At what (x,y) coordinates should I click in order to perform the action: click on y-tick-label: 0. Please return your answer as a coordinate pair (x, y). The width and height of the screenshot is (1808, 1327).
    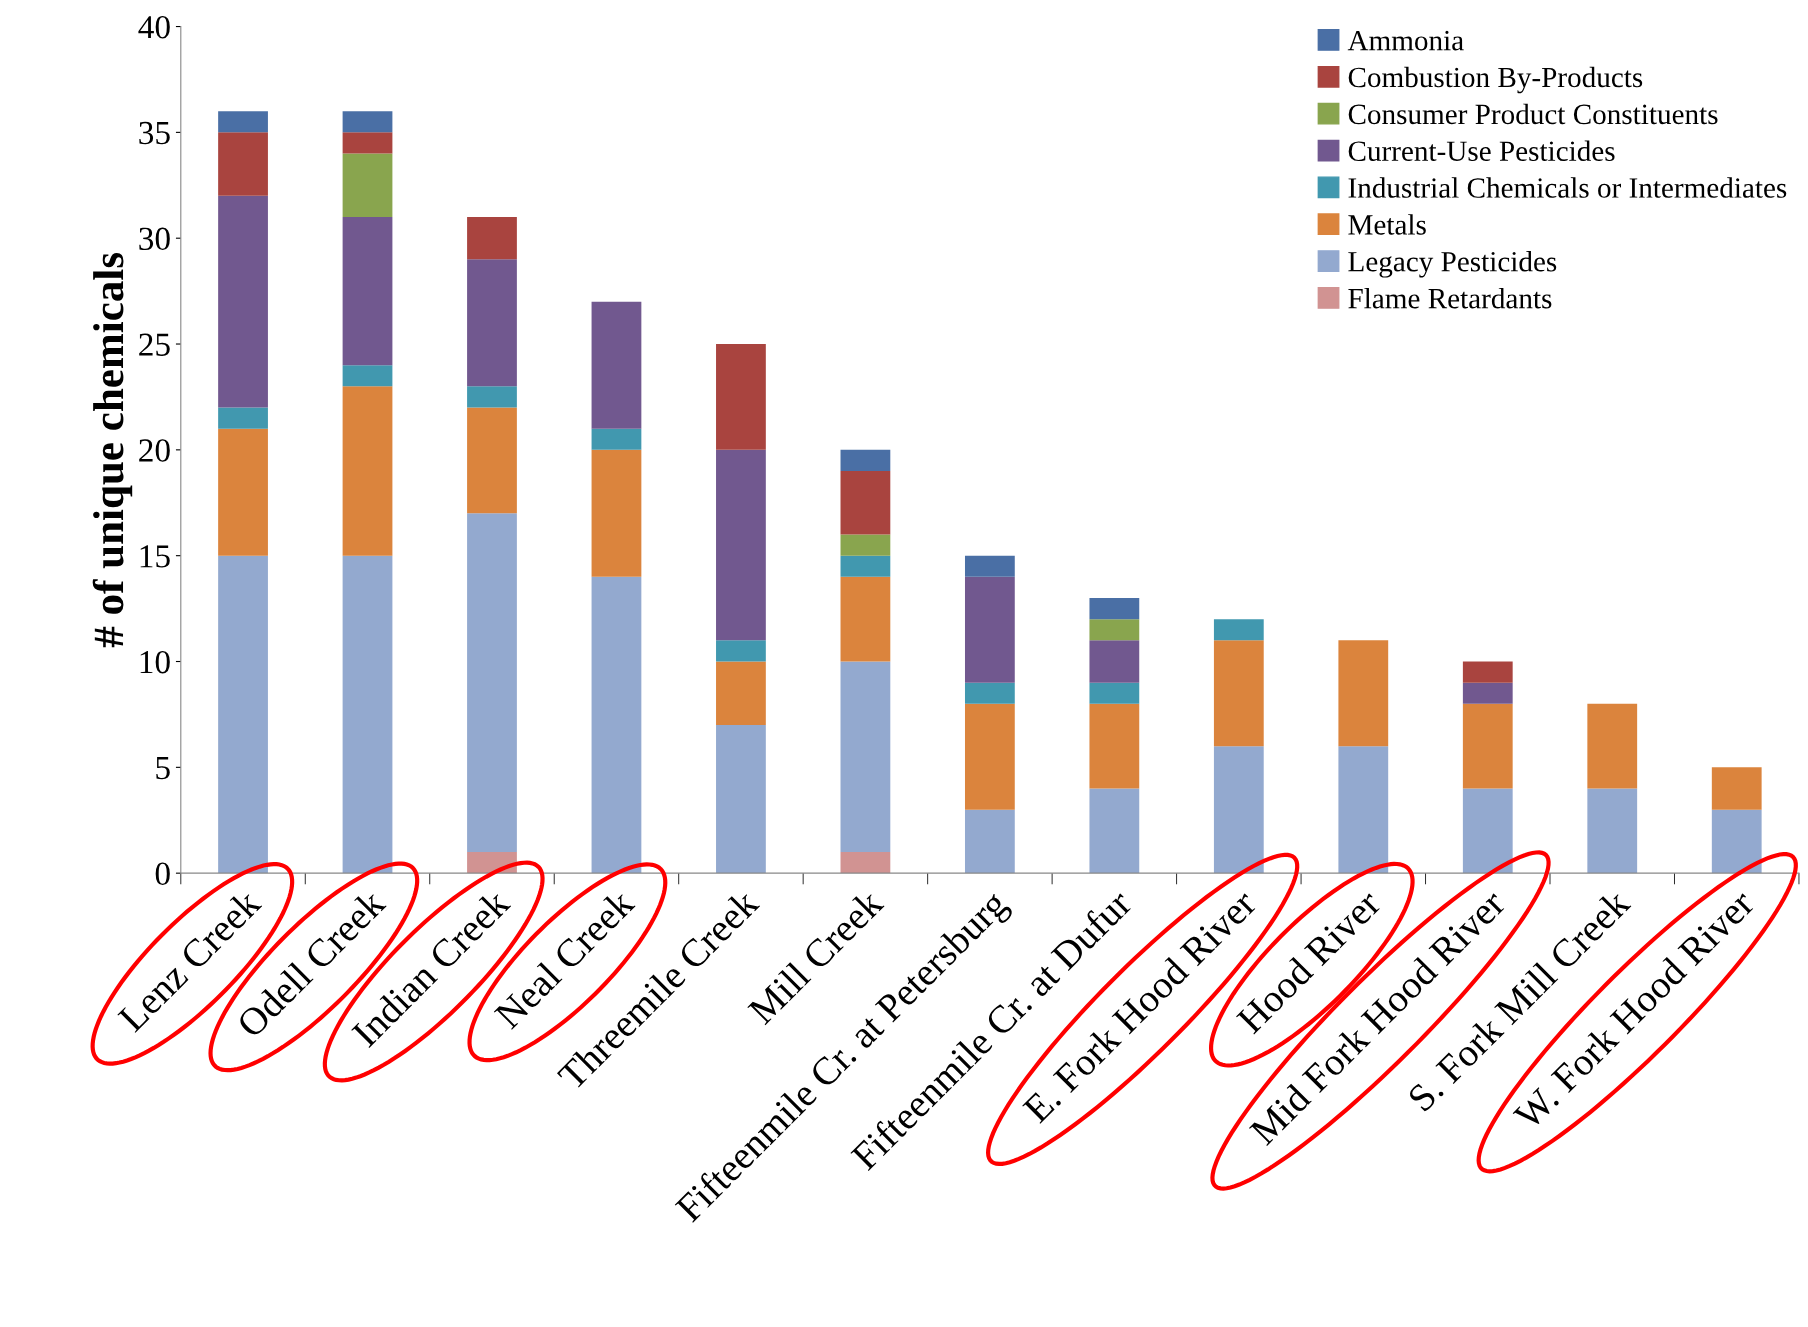
    Looking at the image, I should click on (162, 874).